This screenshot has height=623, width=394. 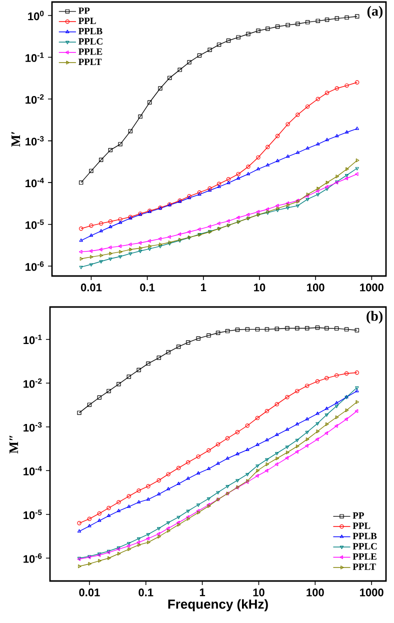 I want to click on legend-label: PPLB, so click(x=364, y=536).